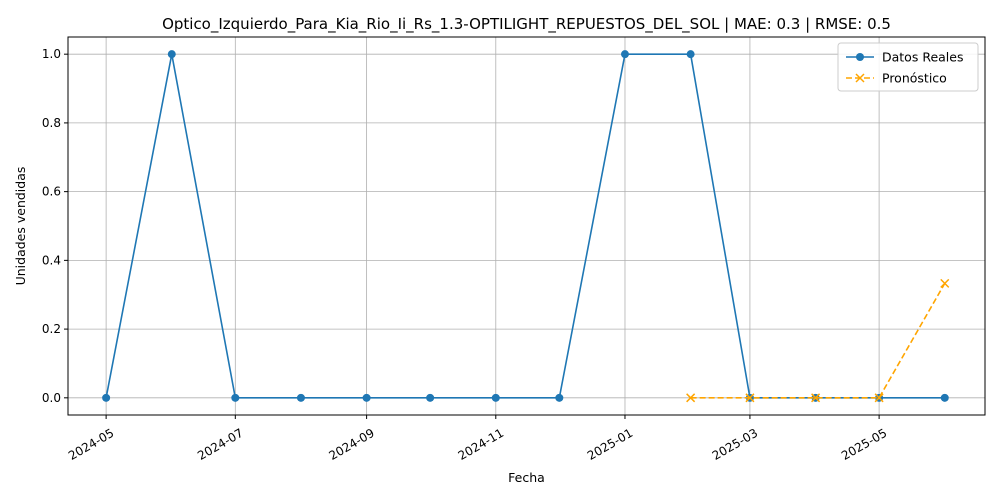 The image size is (1000, 500). I want to click on legend-item: Datos Reales, so click(904, 57).